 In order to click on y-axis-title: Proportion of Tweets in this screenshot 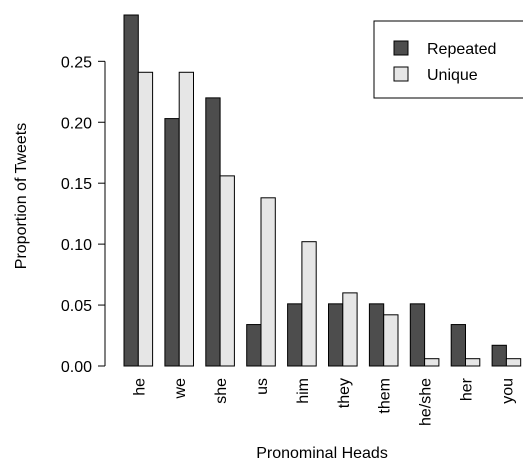, I will do `click(21, 196)`.